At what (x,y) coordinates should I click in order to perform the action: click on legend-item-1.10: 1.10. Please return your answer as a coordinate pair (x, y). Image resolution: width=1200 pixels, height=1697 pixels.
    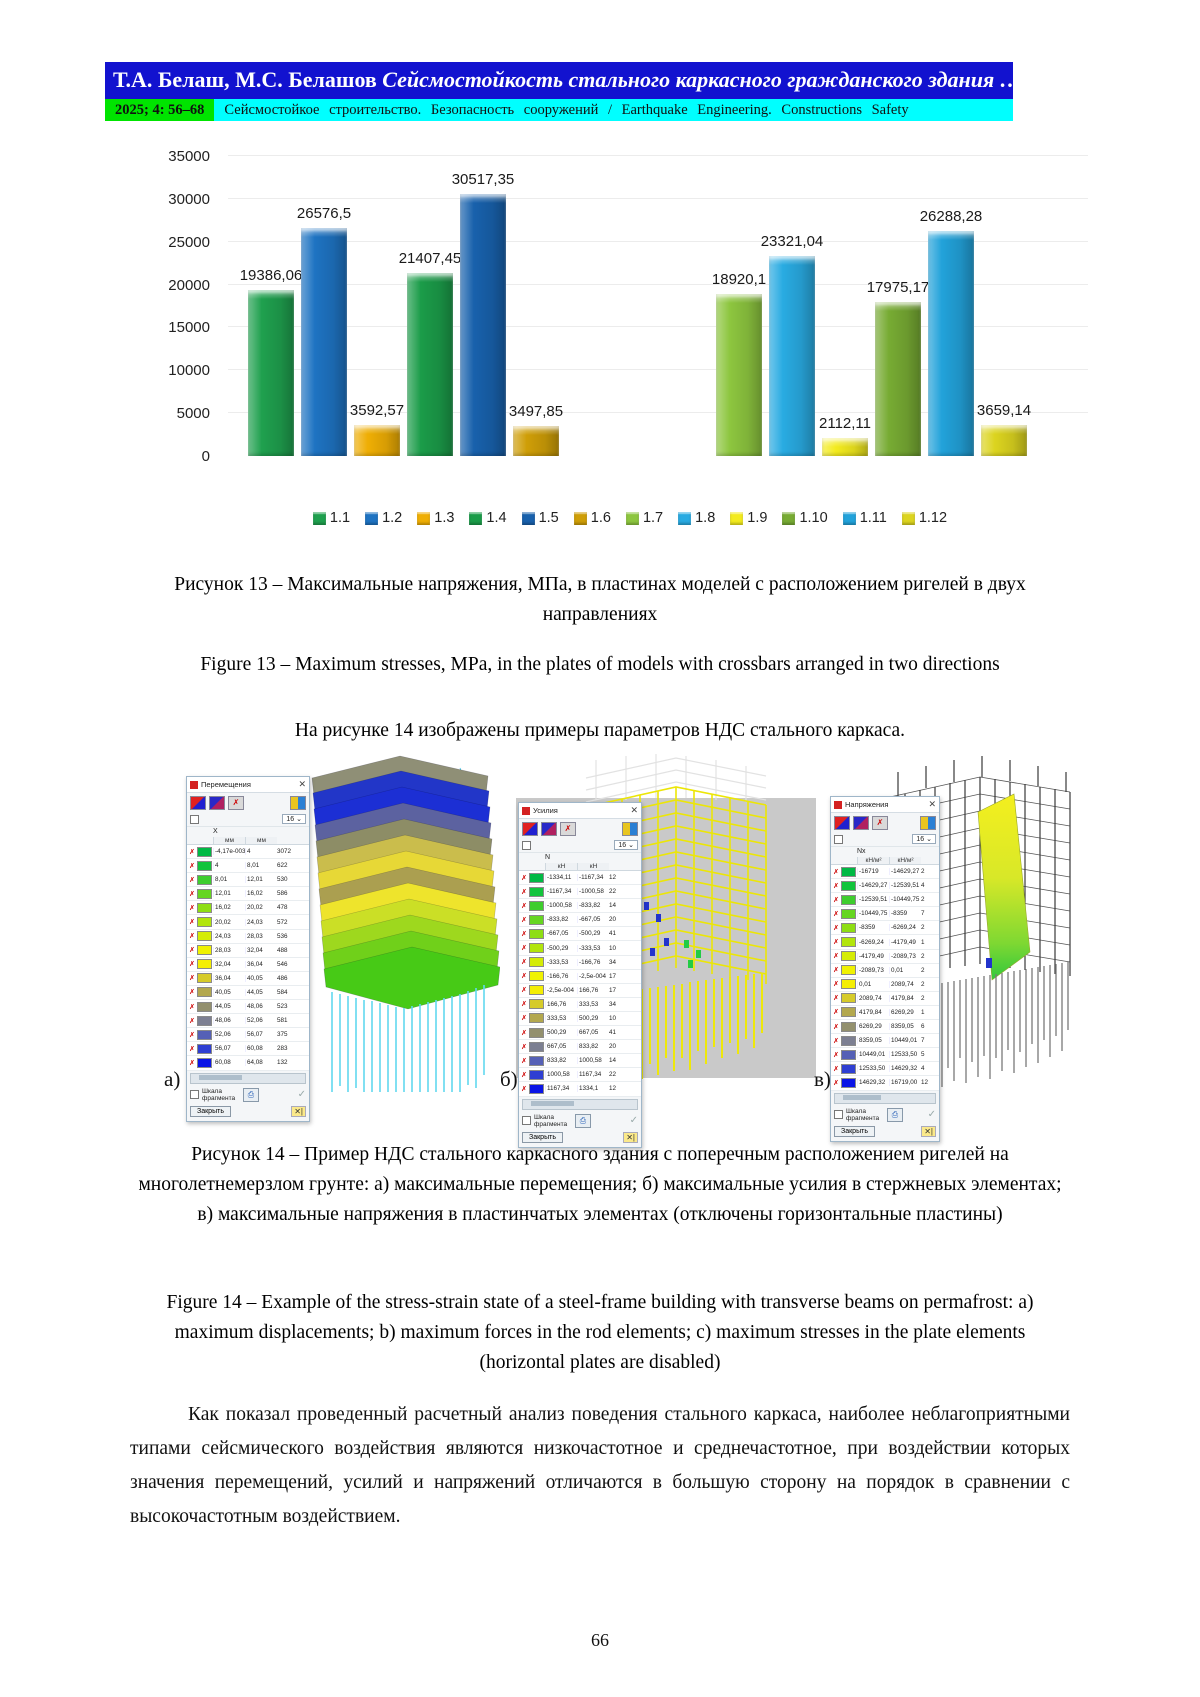
    Looking at the image, I should click on (805, 518).